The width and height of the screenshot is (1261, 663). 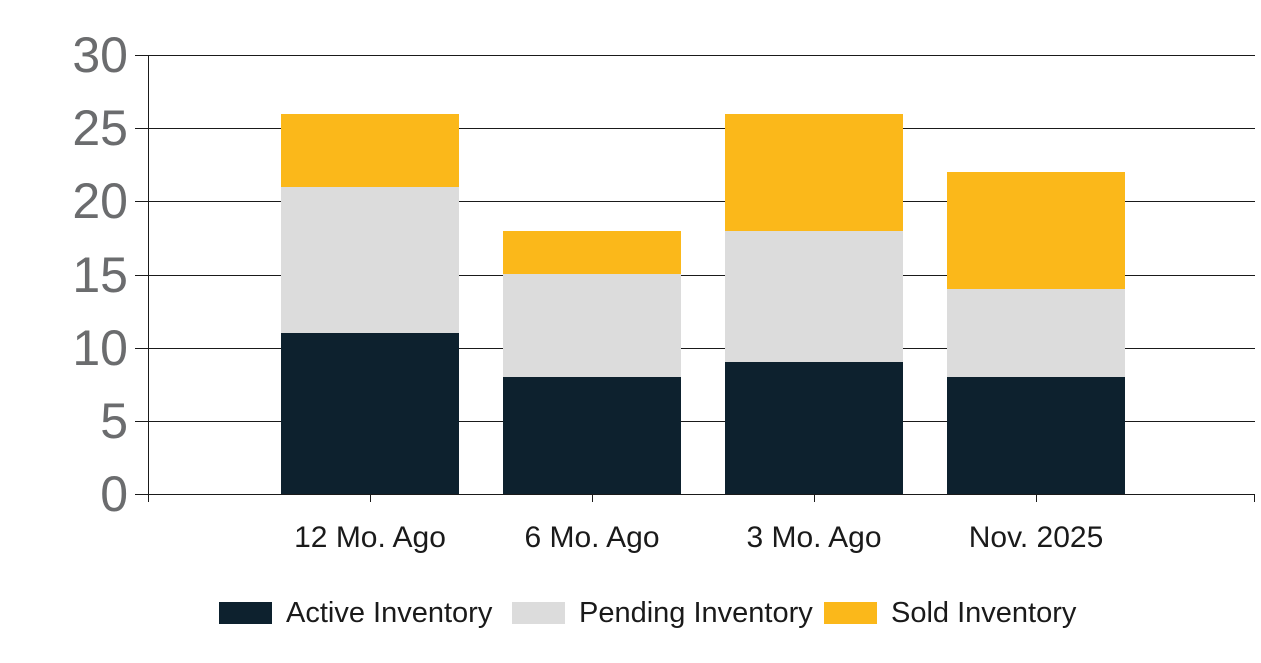 What do you see at coordinates (814, 537) in the screenshot?
I see `x-axis-label-3: 3 Mo. Ago` at bounding box center [814, 537].